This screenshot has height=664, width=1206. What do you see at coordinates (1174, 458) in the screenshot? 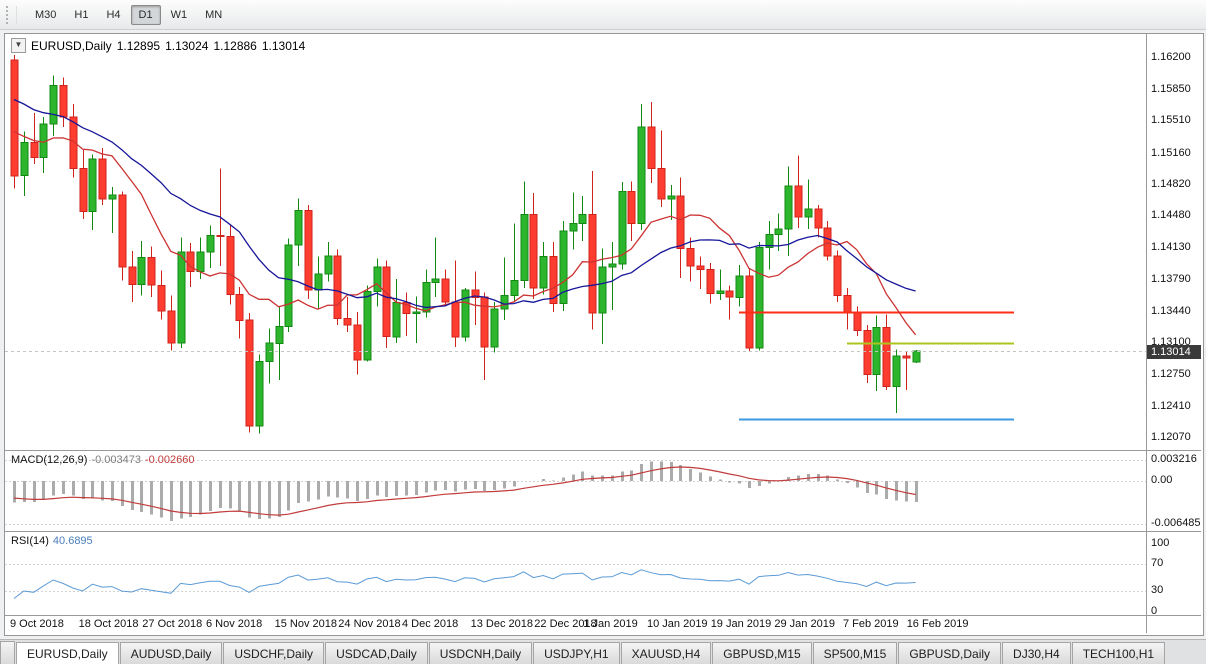
I see `macd-axis-label: 0.003216` at bounding box center [1174, 458].